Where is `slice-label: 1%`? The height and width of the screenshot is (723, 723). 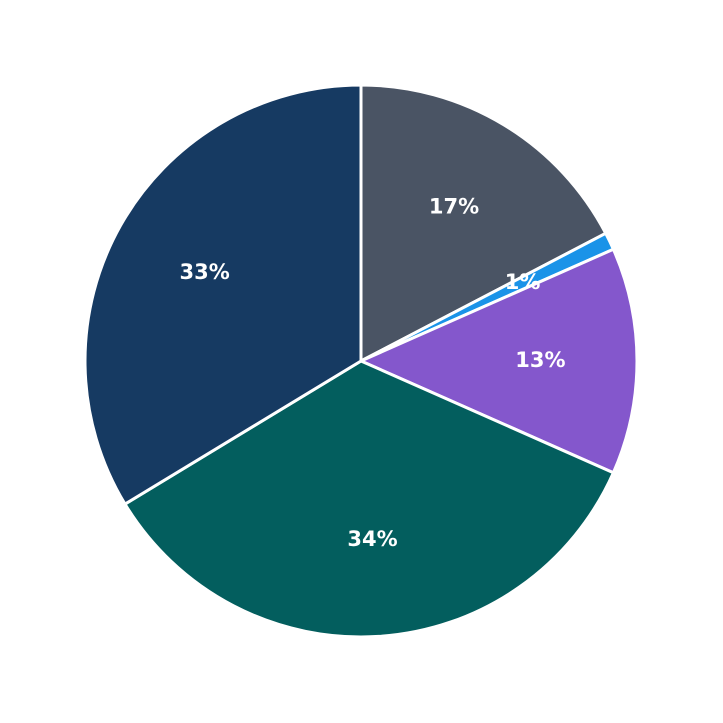 slice-label: 1% is located at coordinates (523, 282).